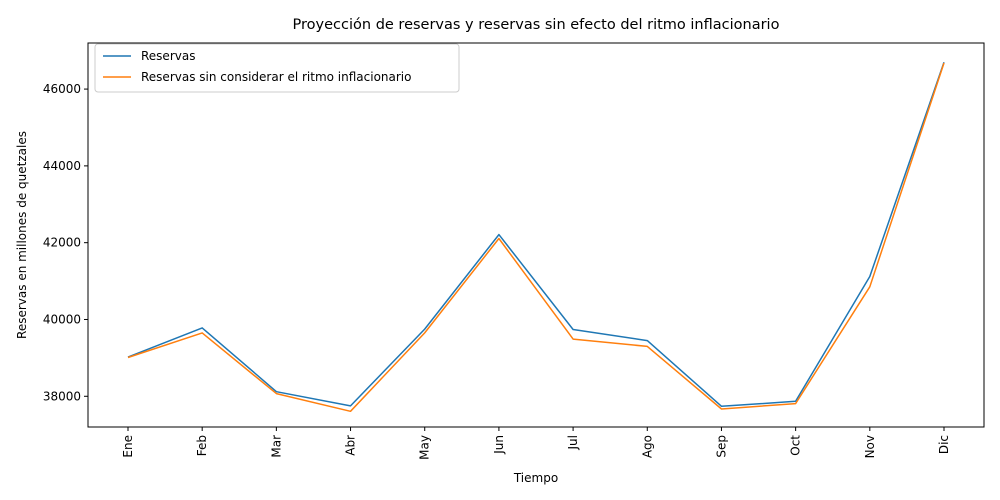  What do you see at coordinates (351, 445) in the screenshot?
I see `x-tick-label-abr: Abr` at bounding box center [351, 445].